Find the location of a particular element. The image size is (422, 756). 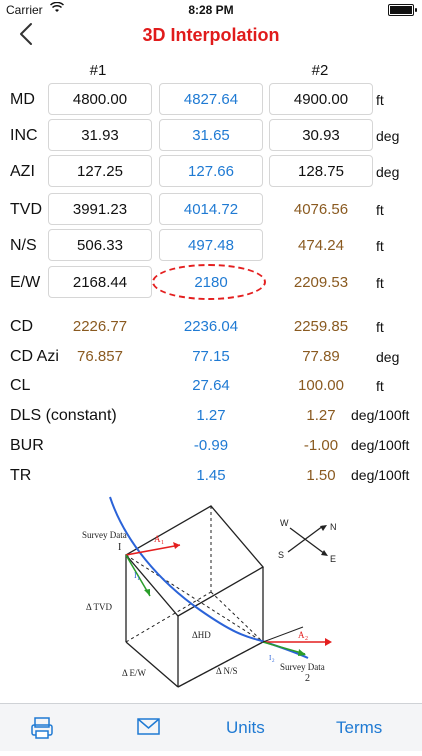

hidden-edges is located at coordinates (194, 597).